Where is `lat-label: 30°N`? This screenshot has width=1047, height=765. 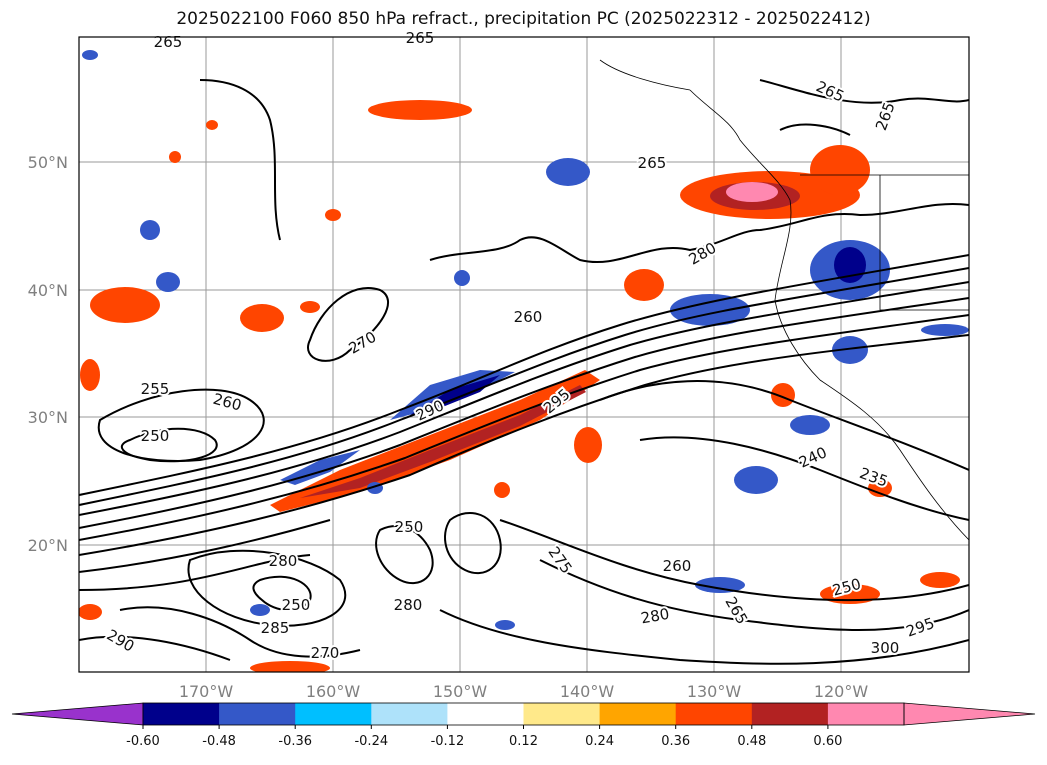
lat-label: 30°N is located at coordinates (48, 417).